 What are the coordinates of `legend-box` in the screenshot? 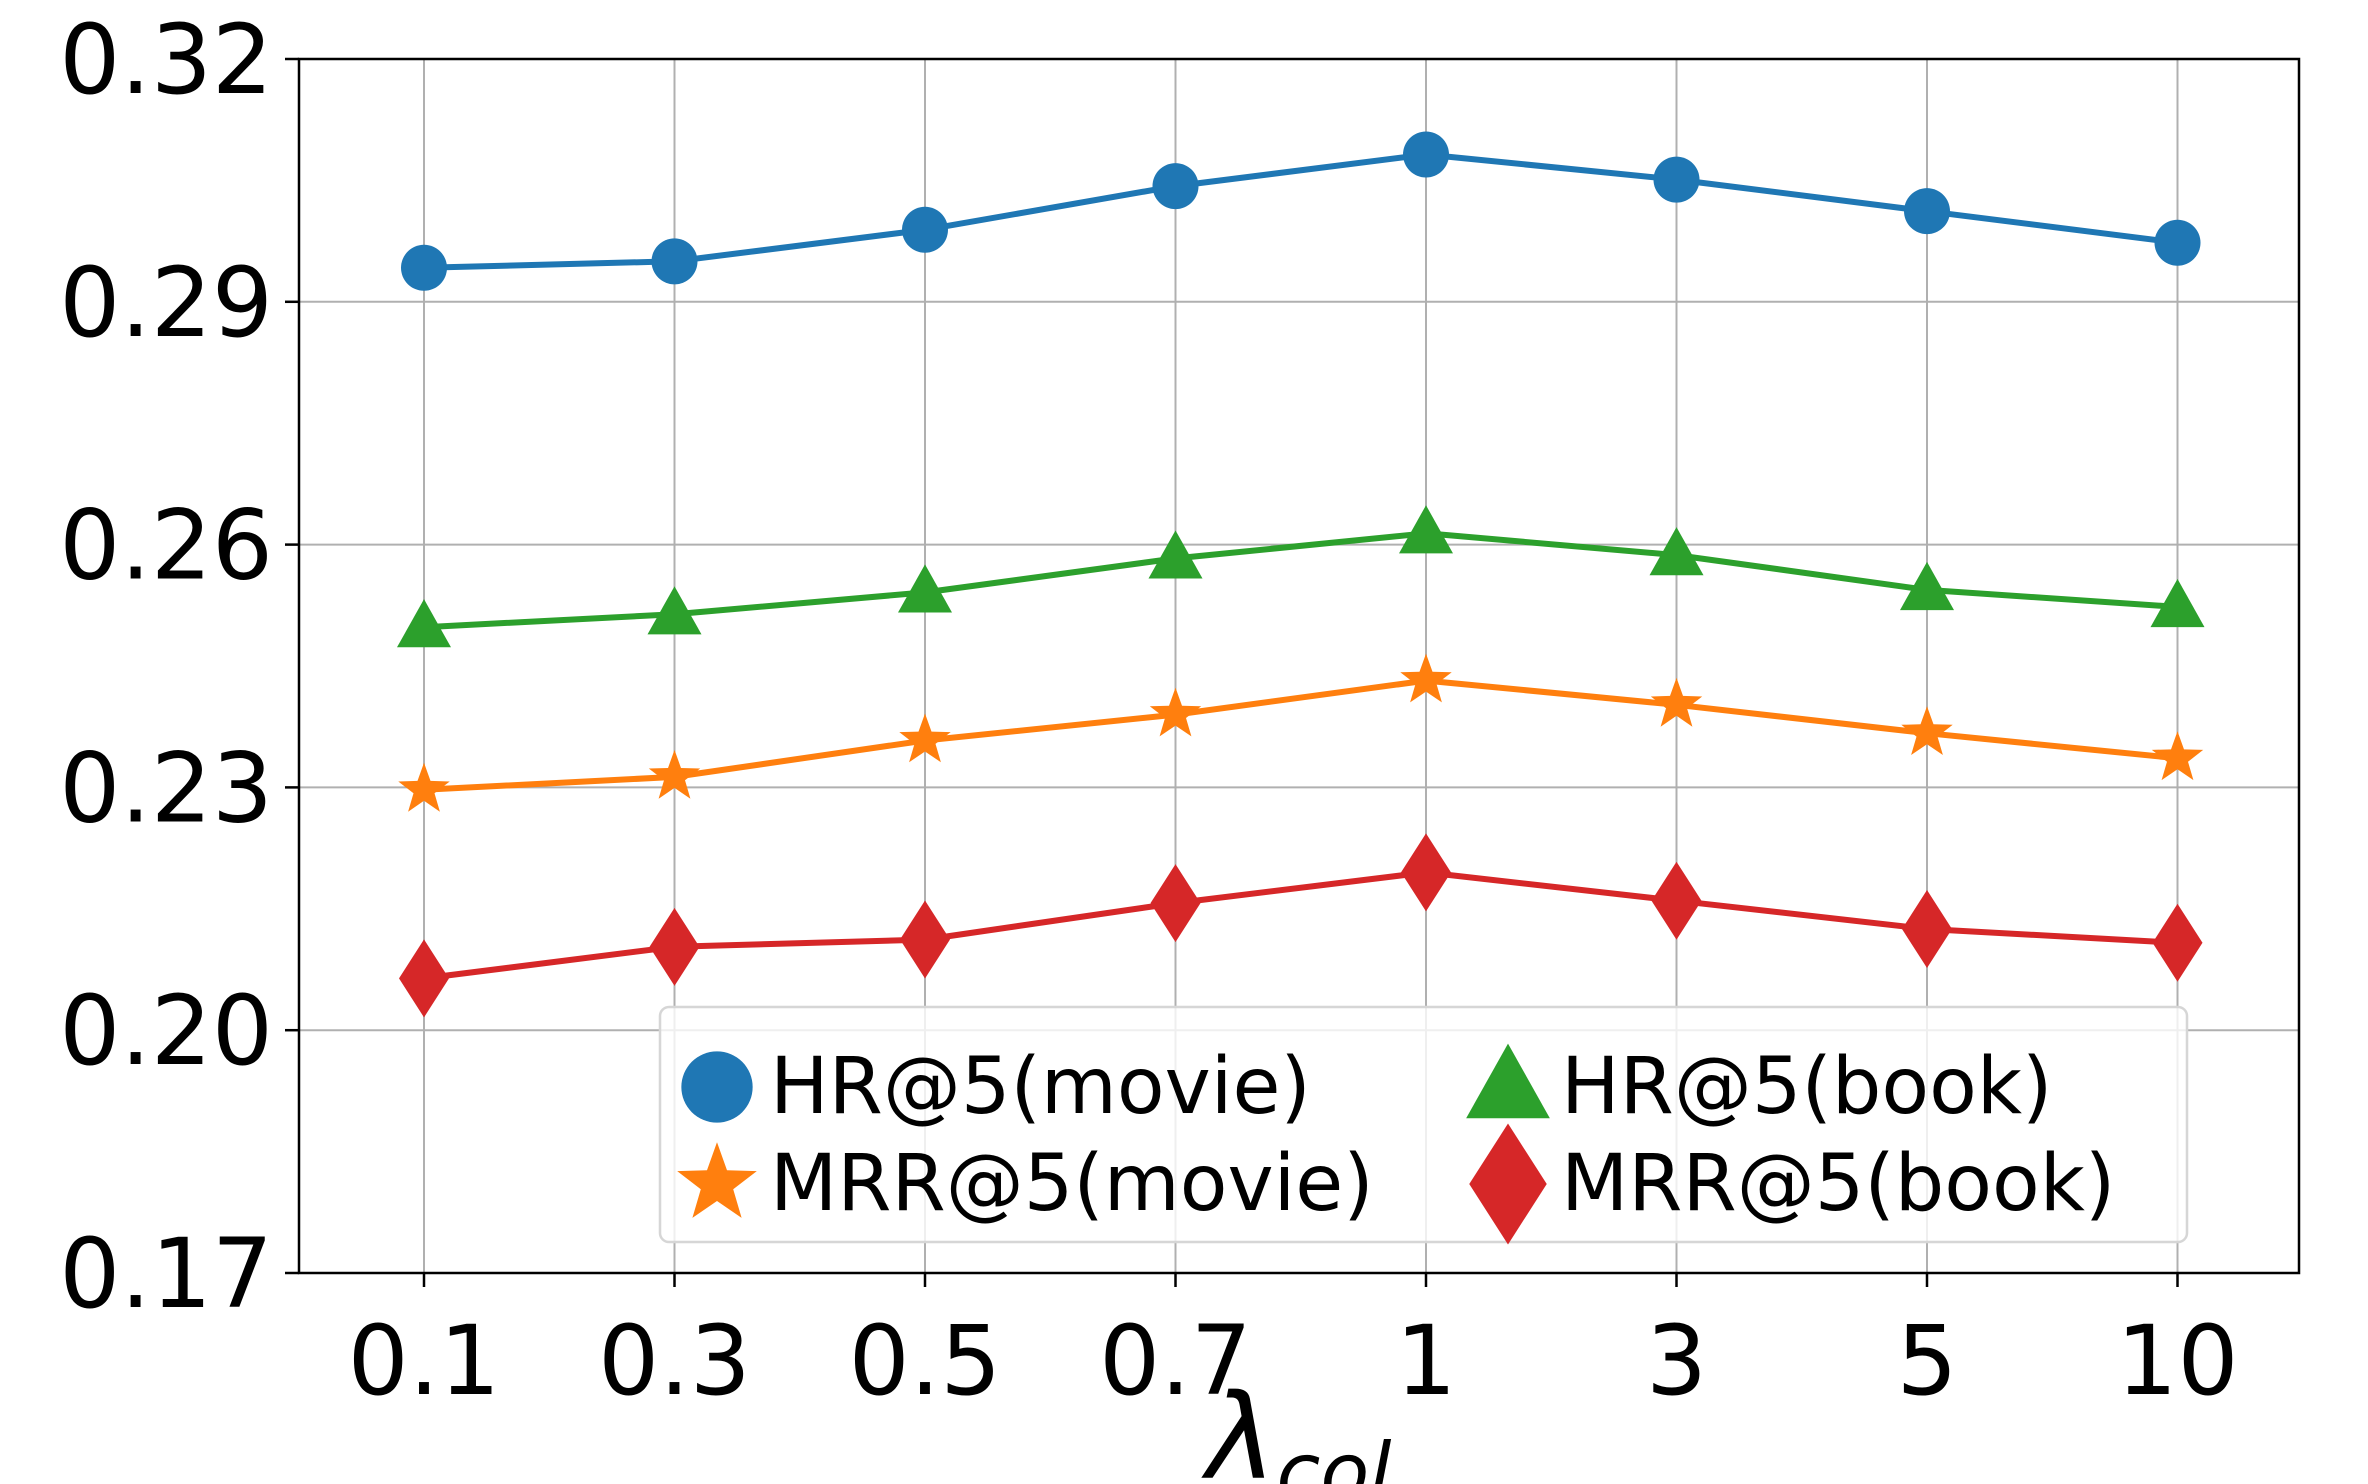 It's located at (1423, 1124).